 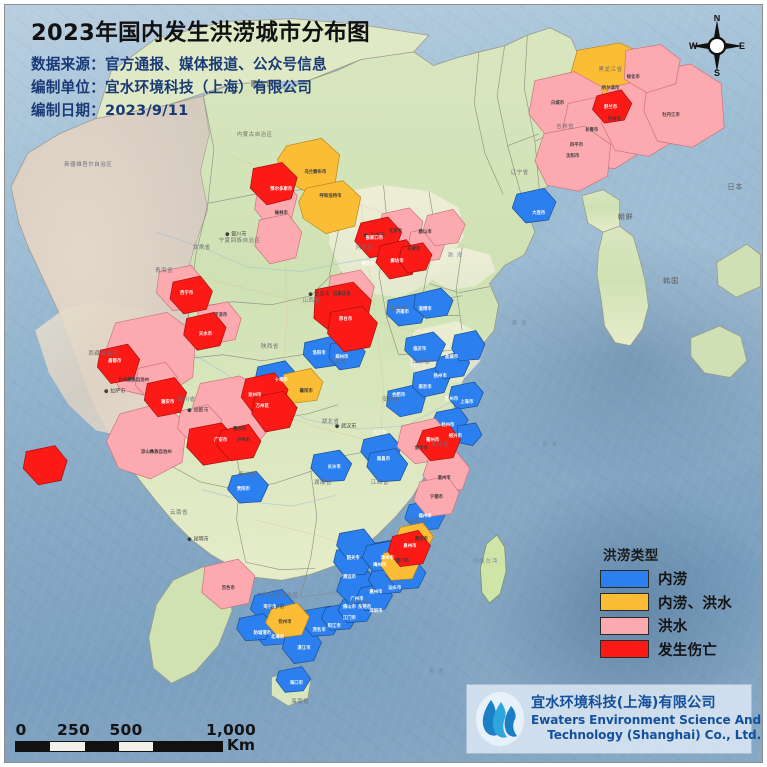 What do you see at coordinates (172, 88) in the screenshot?
I see `meta-organization: 编制单位：宜水环境科技（上海）有限公司` at bounding box center [172, 88].